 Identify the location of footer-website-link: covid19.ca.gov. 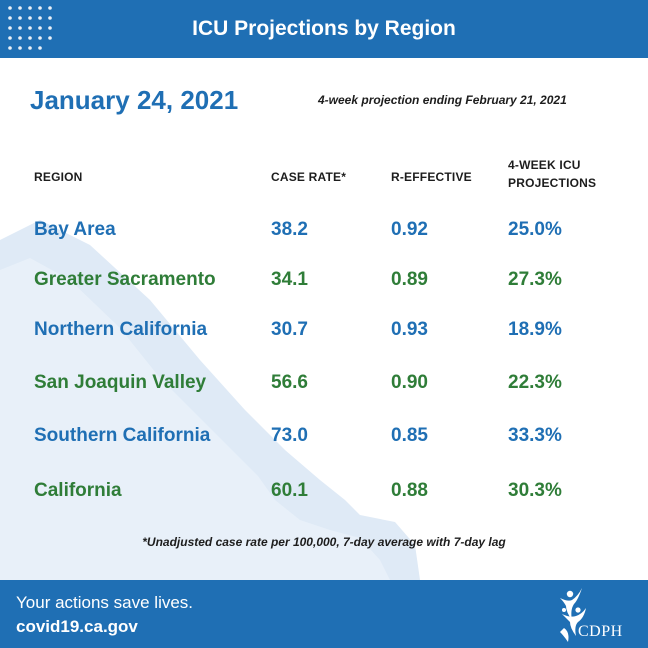
(77, 626).